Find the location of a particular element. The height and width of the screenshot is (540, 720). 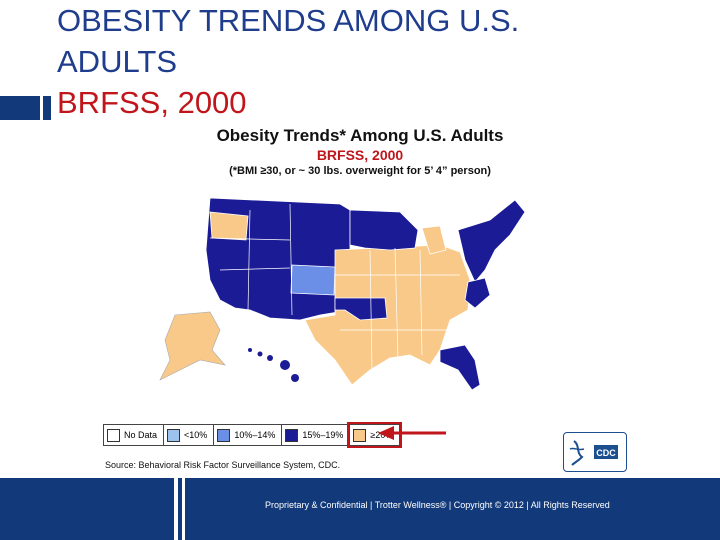

map-legend: No Data <10% 10%–14% 15%–19% ≥20% is located at coordinates (253, 435).